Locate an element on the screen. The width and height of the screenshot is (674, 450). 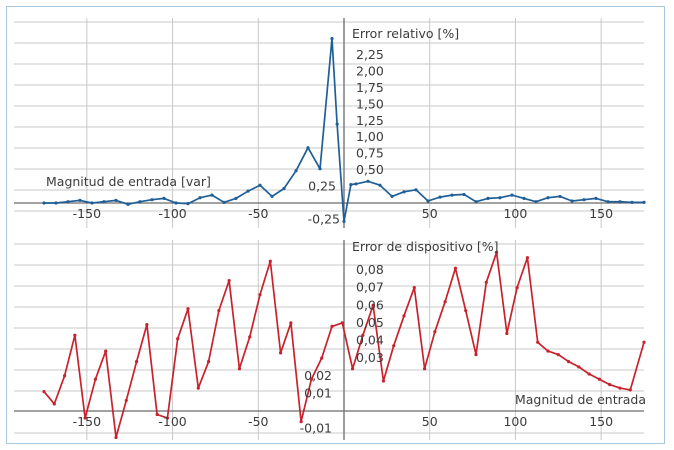
bottom-y-tick-label: 0,07 is located at coordinates (370, 287).